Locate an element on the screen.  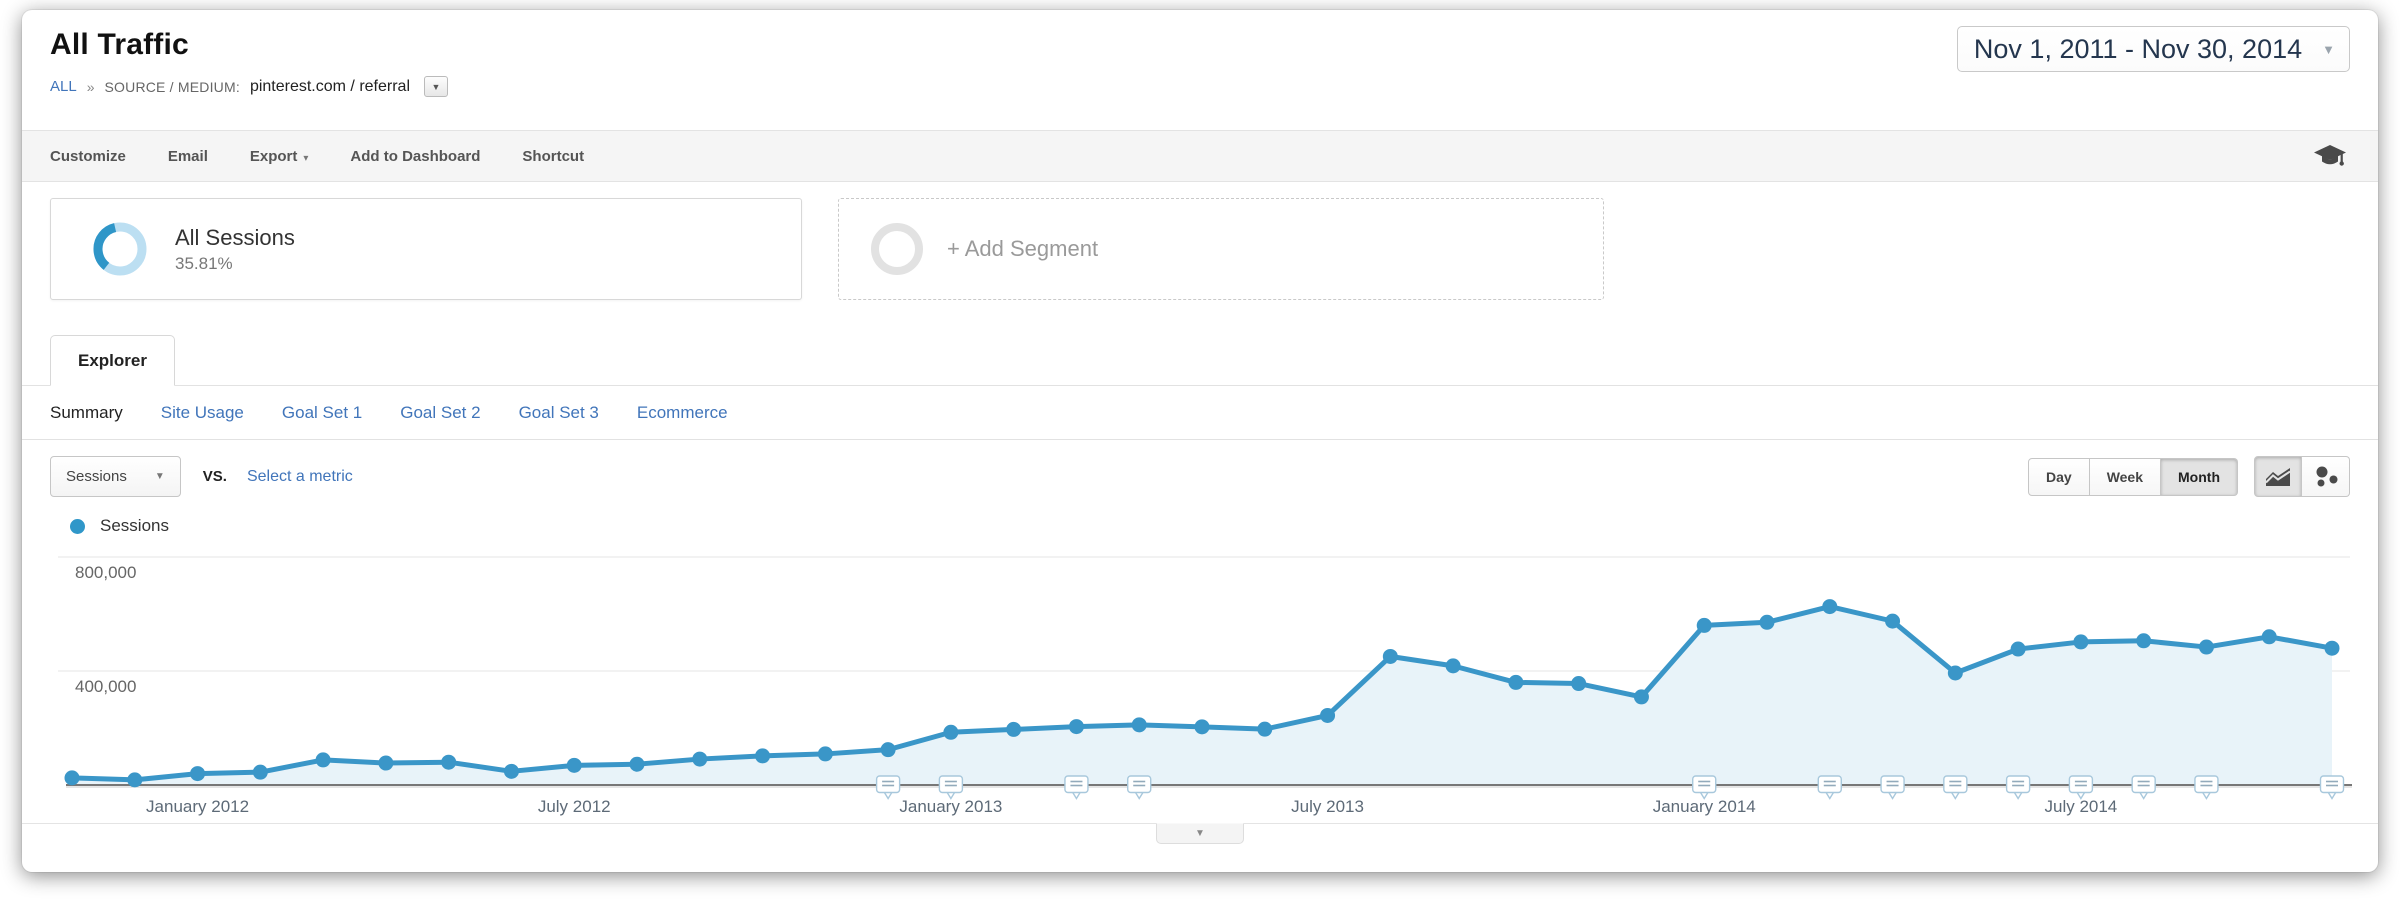
select-a-metric-link: Select a metric is located at coordinates (299, 476).